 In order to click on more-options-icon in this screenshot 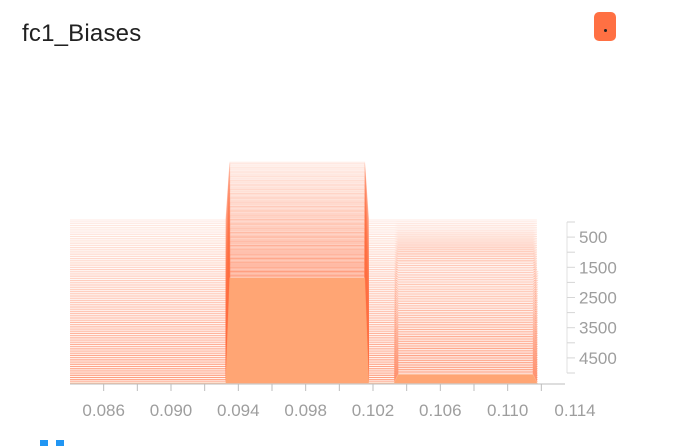, I will do `click(605, 30)`.